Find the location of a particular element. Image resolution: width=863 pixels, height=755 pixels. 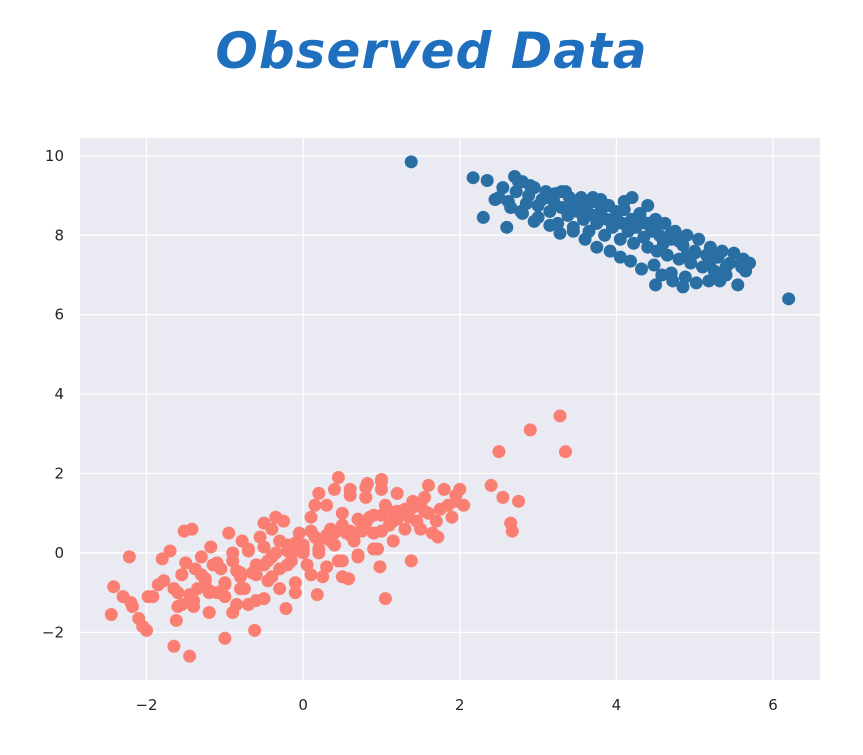

chart-title: Observed Data is located at coordinates (431, 51).